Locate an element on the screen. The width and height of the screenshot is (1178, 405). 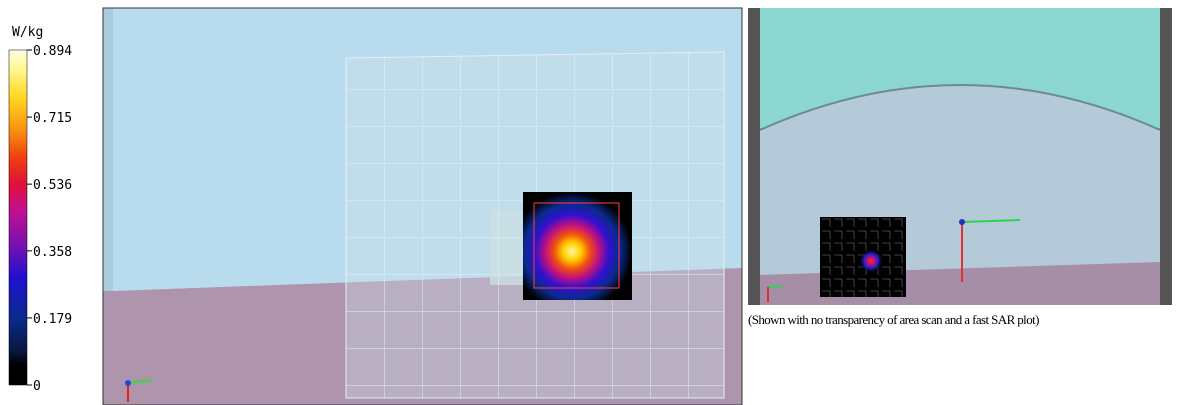
colorbar-tick-label: 0.536 is located at coordinates (52, 185).